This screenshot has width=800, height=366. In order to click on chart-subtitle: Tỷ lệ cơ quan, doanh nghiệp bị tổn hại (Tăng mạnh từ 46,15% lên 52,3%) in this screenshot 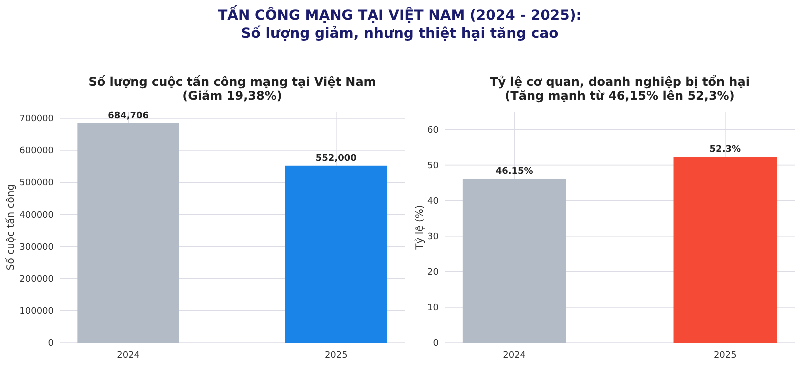, I will do `click(620, 89)`.